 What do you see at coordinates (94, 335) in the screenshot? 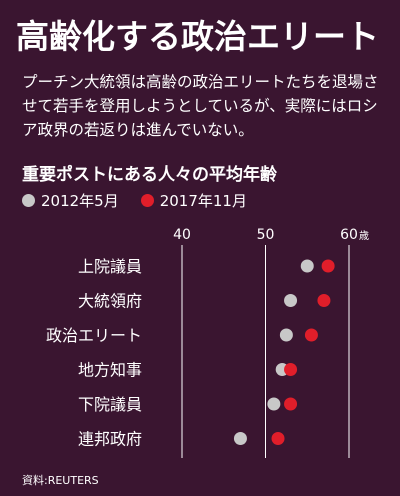
I see `category-label: 政治エリート` at bounding box center [94, 335].